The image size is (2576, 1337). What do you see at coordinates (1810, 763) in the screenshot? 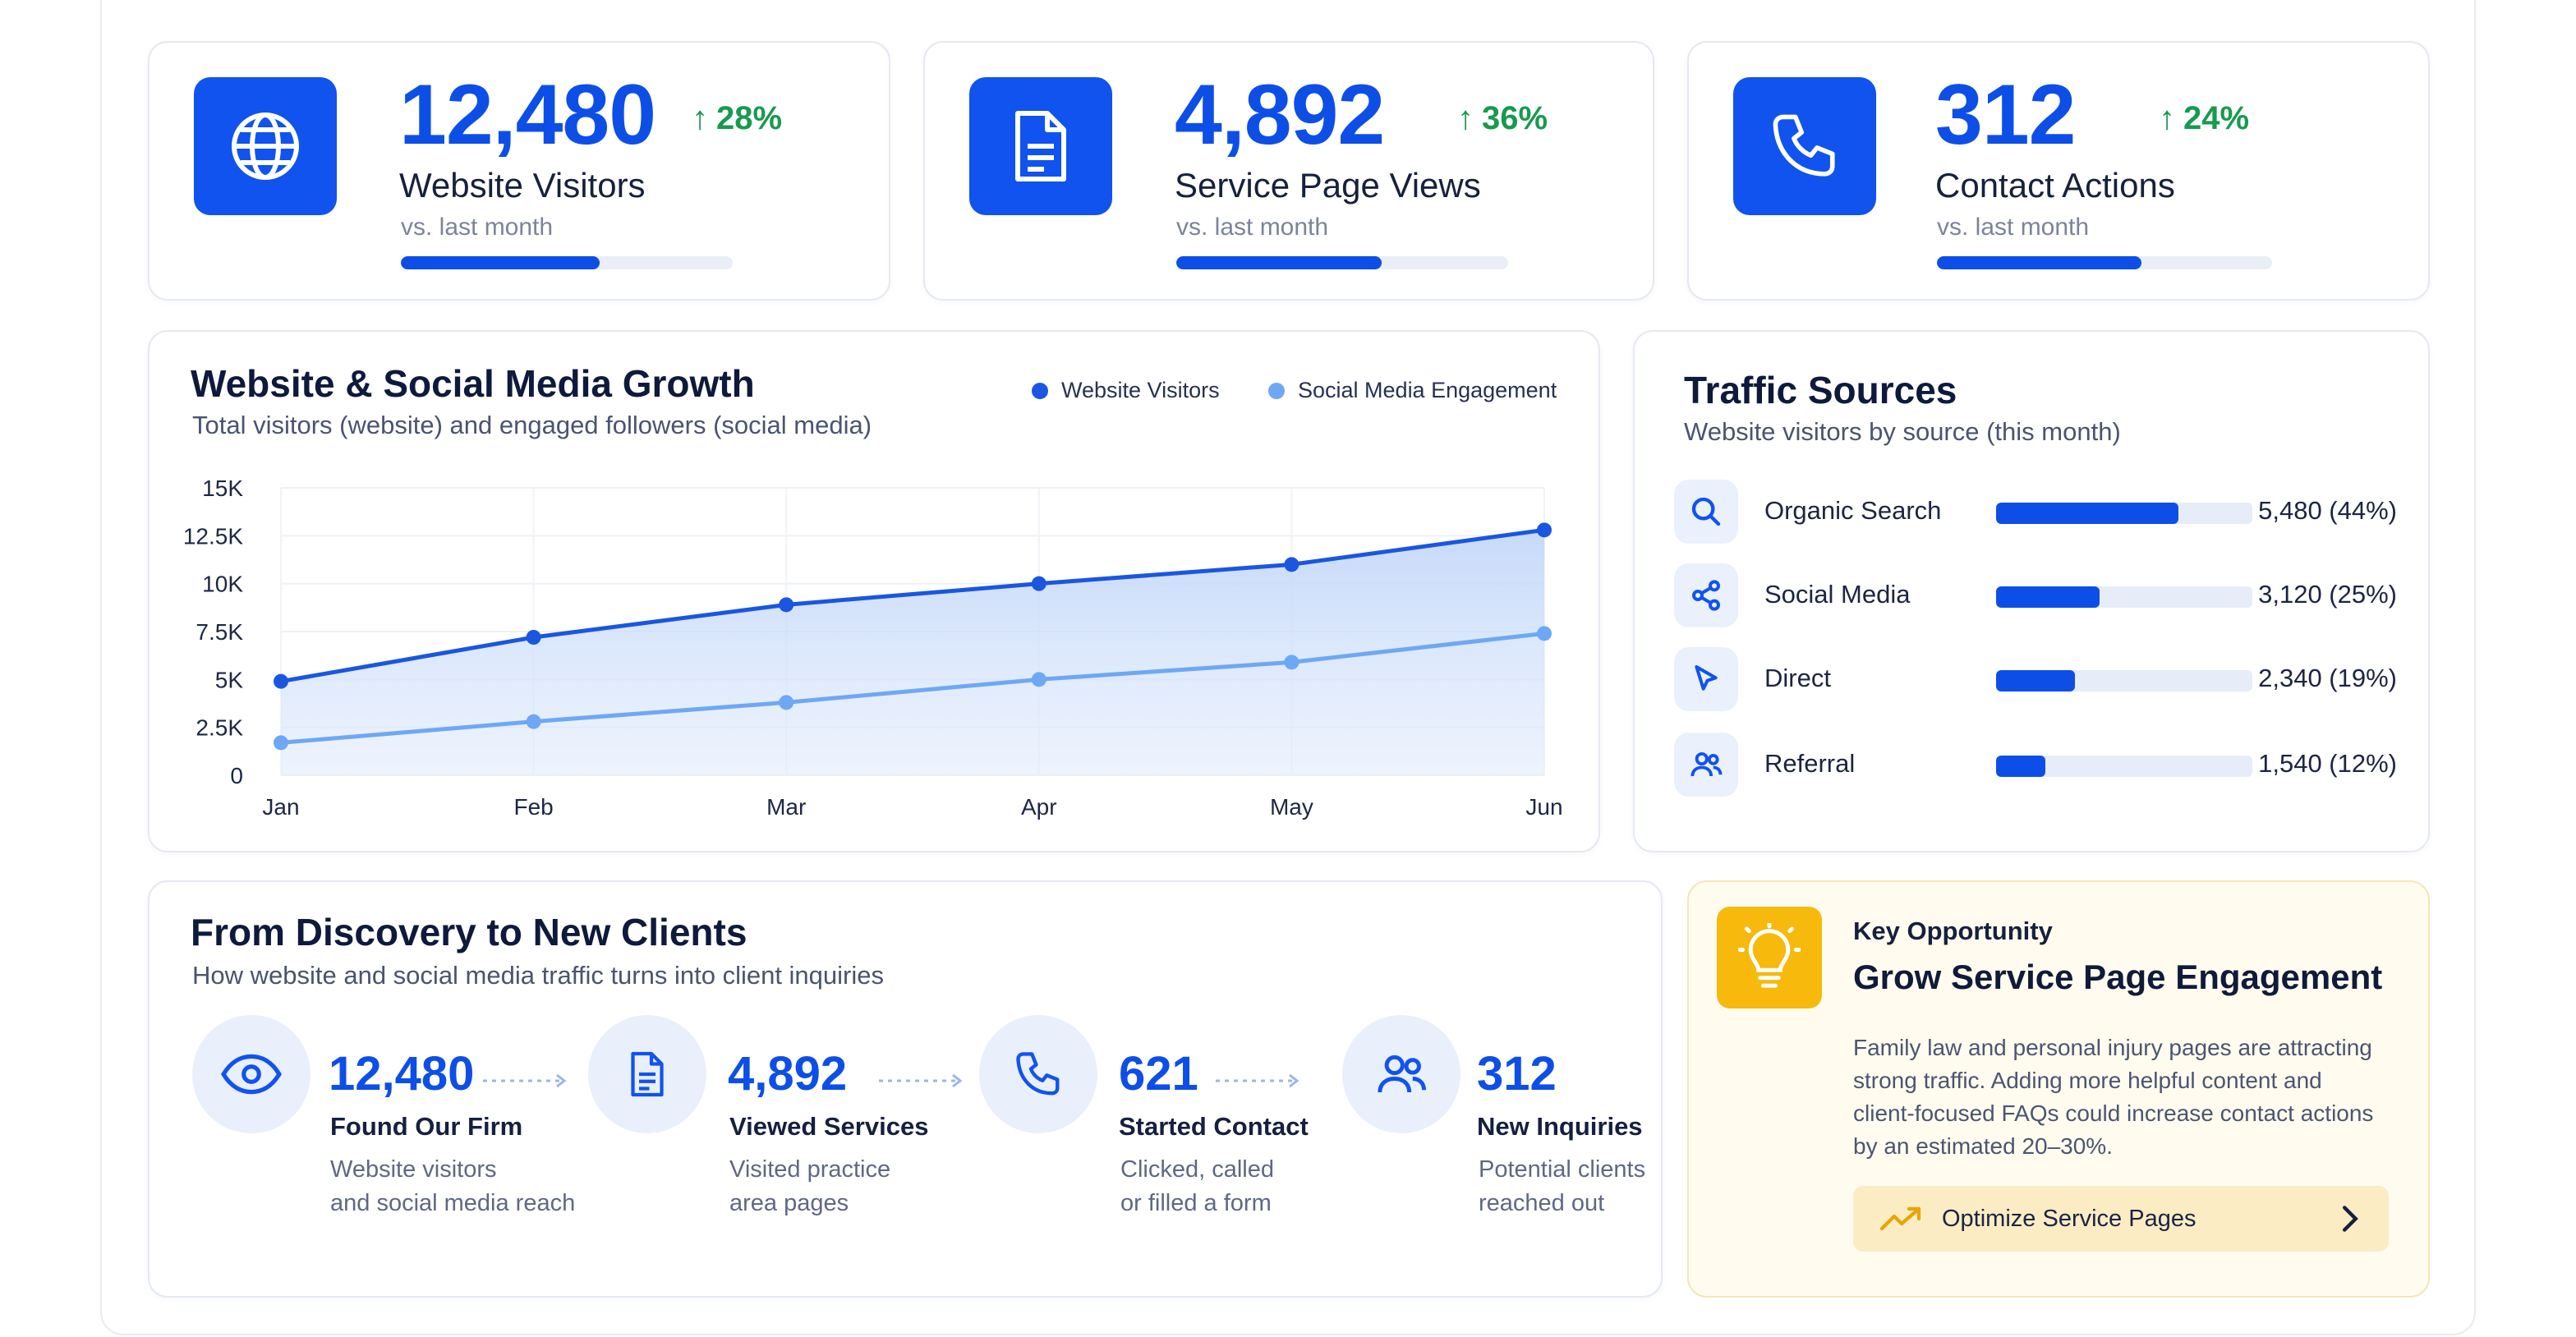
I see `source-label: Referral` at bounding box center [1810, 763].